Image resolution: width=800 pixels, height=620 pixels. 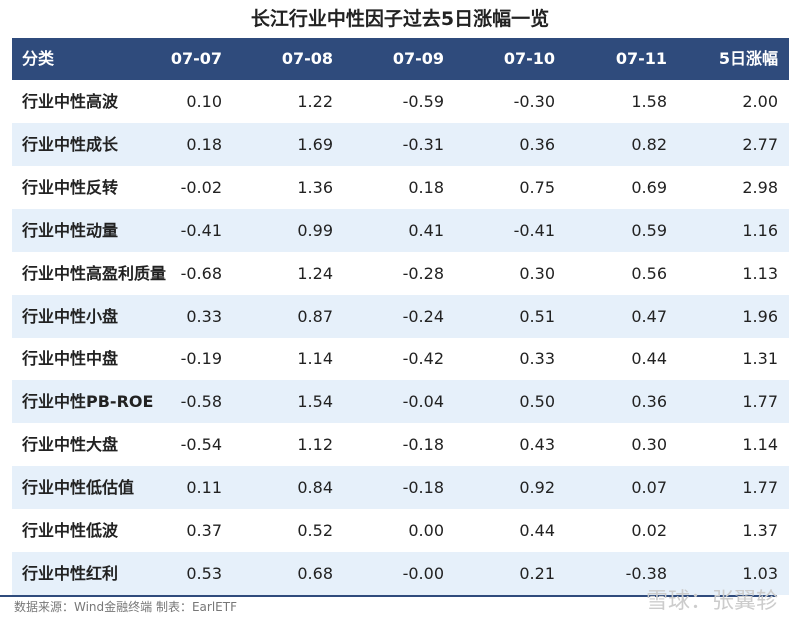 What do you see at coordinates (649, 316) in the screenshot?
I see `value-cell: 0.47` at bounding box center [649, 316].